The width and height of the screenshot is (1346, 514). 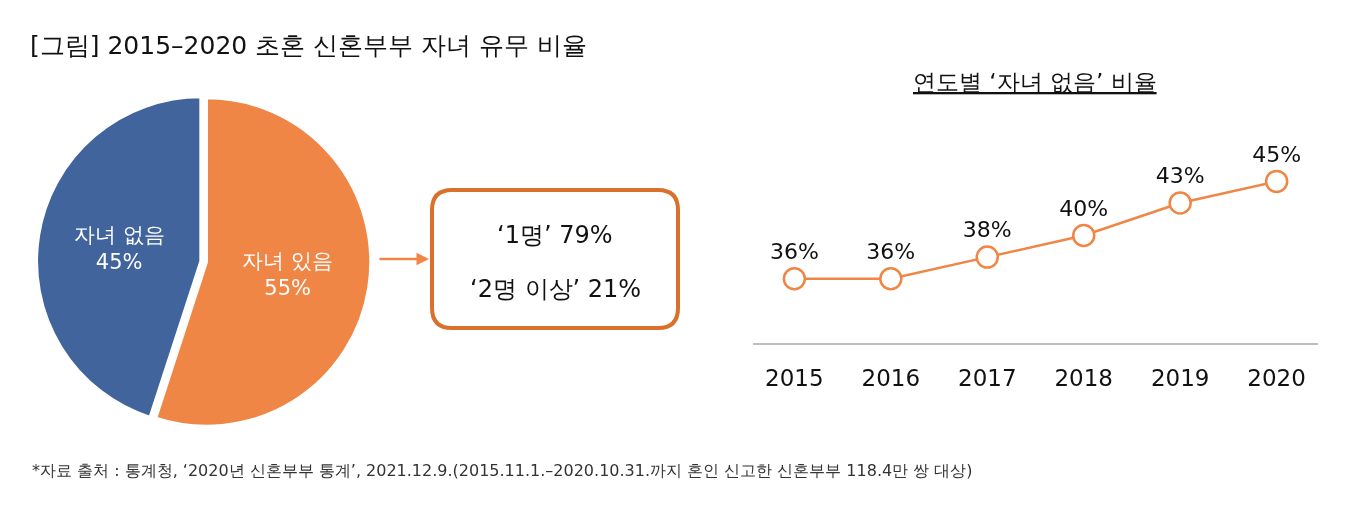 What do you see at coordinates (556, 289) in the screenshot?
I see `text: ‘2명 이상’ 21%` at bounding box center [556, 289].